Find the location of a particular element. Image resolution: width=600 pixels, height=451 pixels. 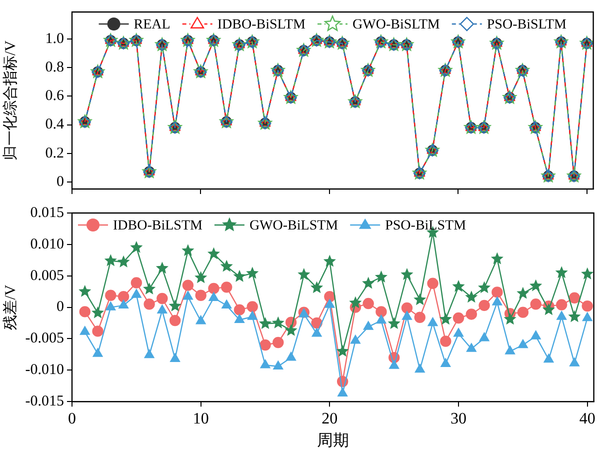

x-tick-label: 20 is located at coordinates (330, 419).